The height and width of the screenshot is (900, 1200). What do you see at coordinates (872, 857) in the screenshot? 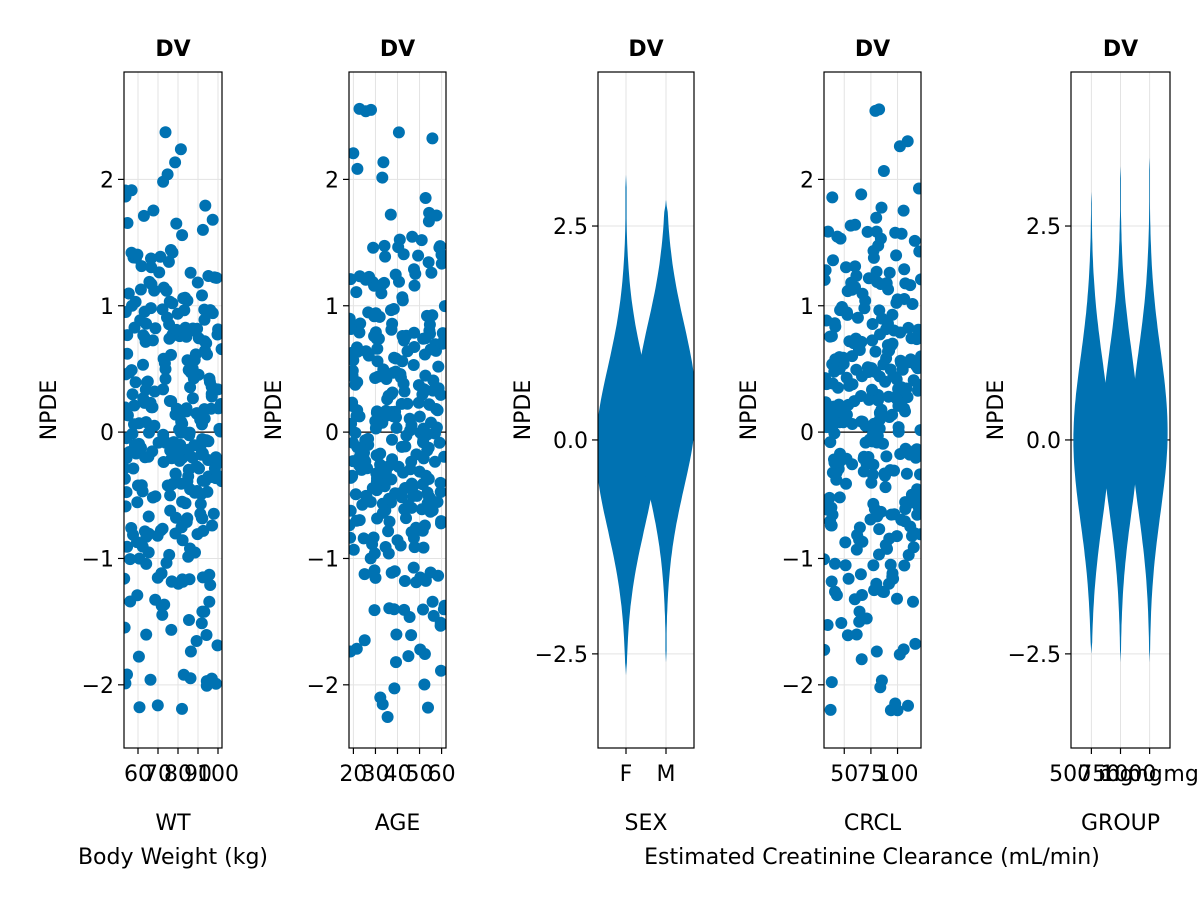
I see `crcl-description-label: Estimated Creatinine Clearance (mL/min)` at bounding box center [872, 857].